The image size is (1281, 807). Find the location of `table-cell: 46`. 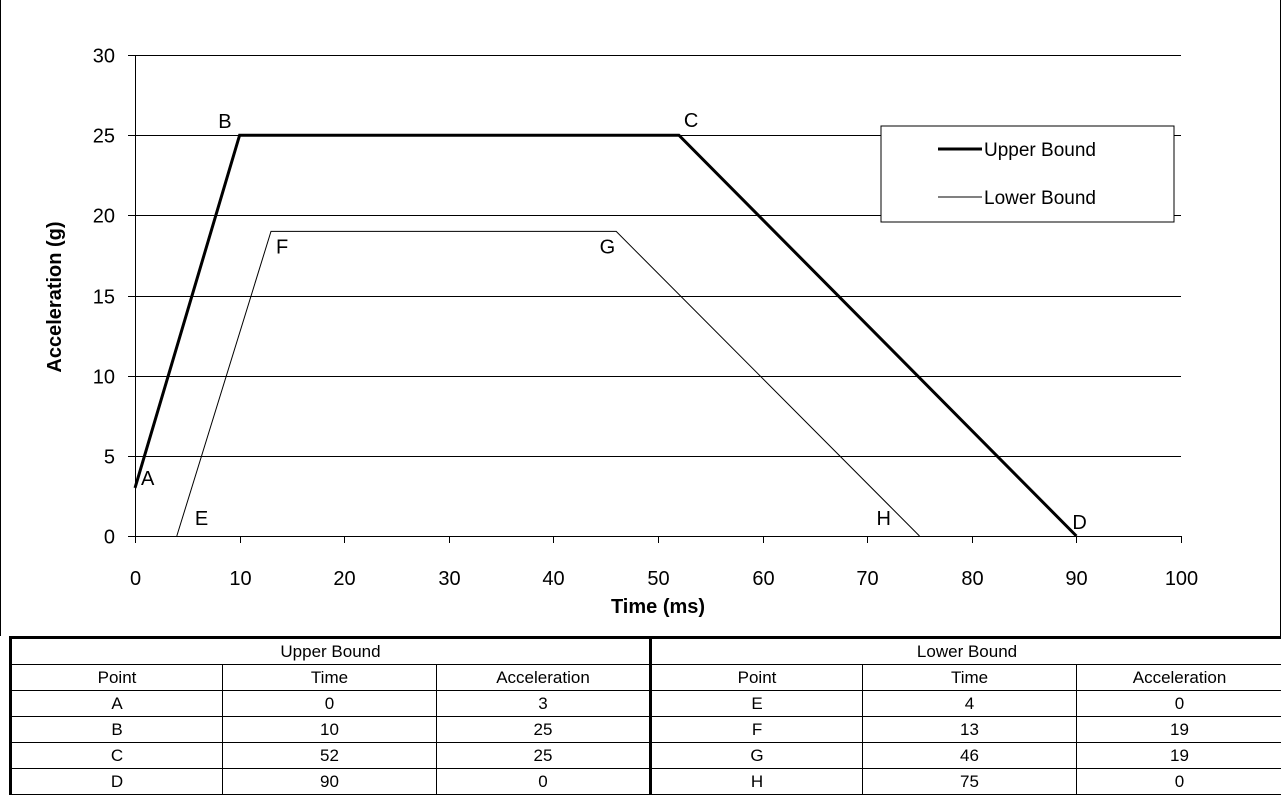

table-cell: 46 is located at coordinates (970, 755).